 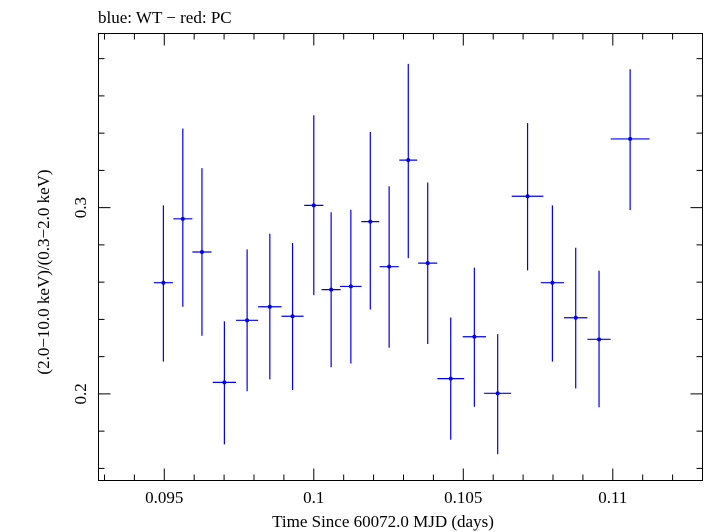 What do you see at coordinates (165, 17) in the screenshot?
I see `chart-title: blue: WT − red: PC` at bounding box center [165, 17].